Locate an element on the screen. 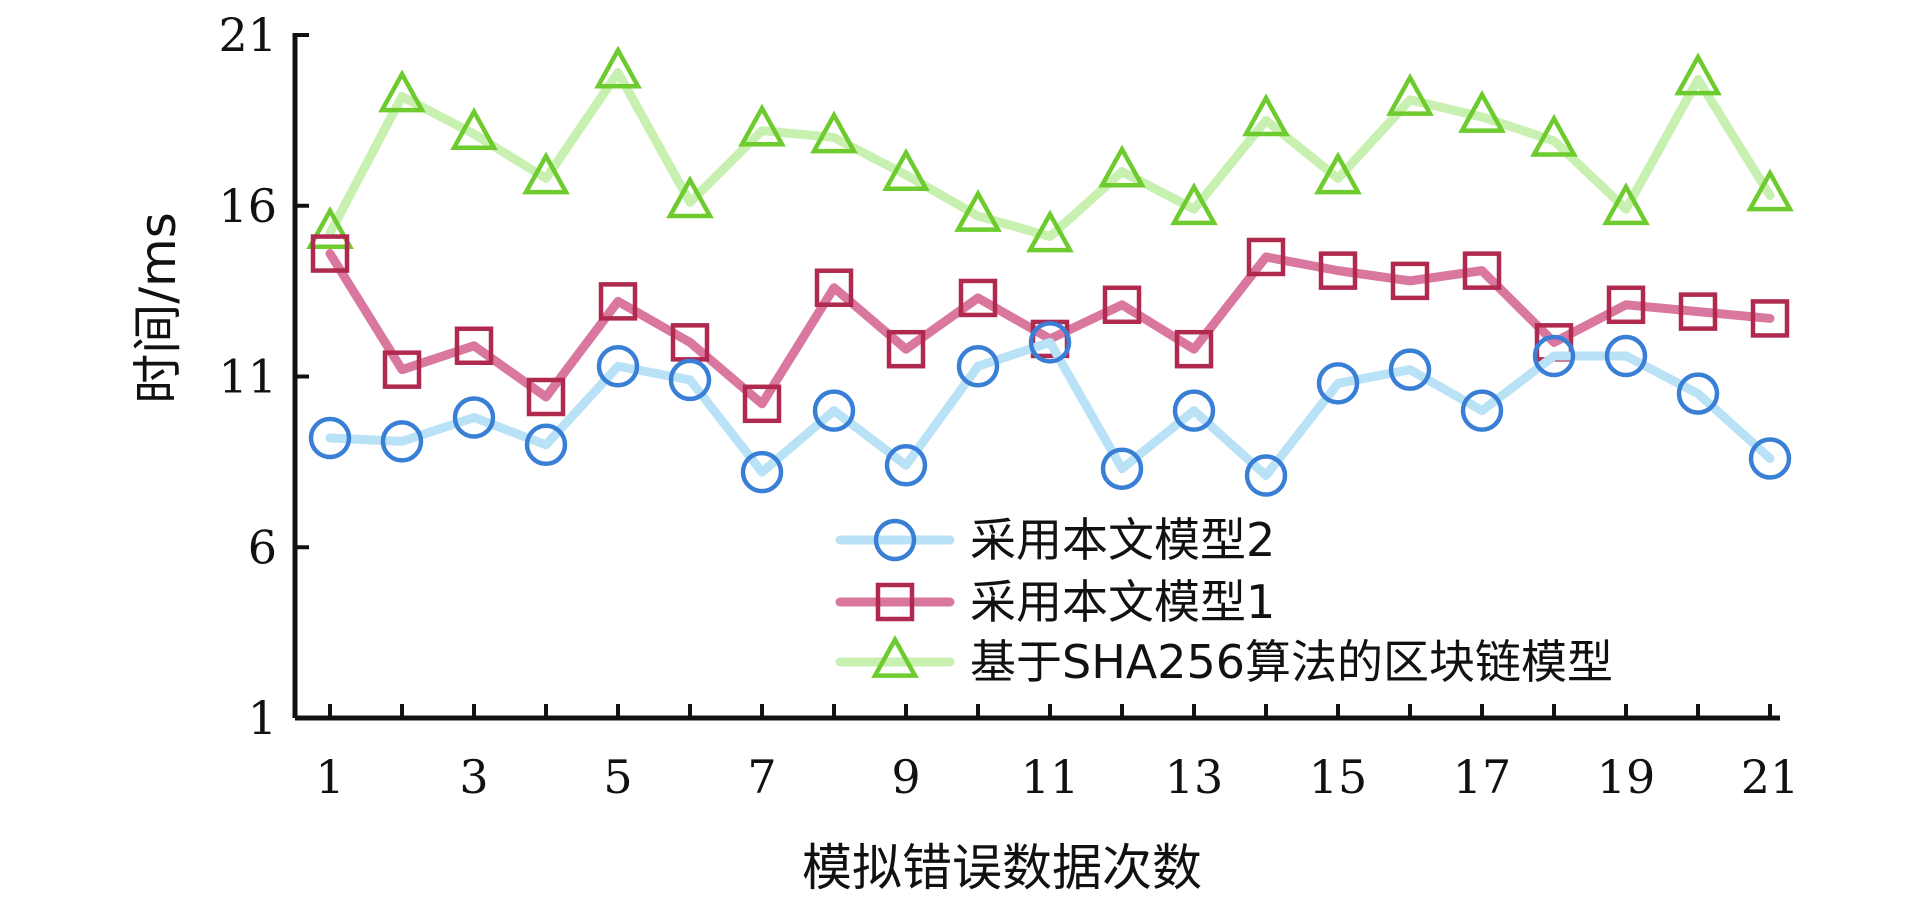 This screenshot has height=898, width=1913. legend: 采用本文模型2 采用本文模型1 基于SHA256算法的区块链模型 is located at coordinates (1224, 601).